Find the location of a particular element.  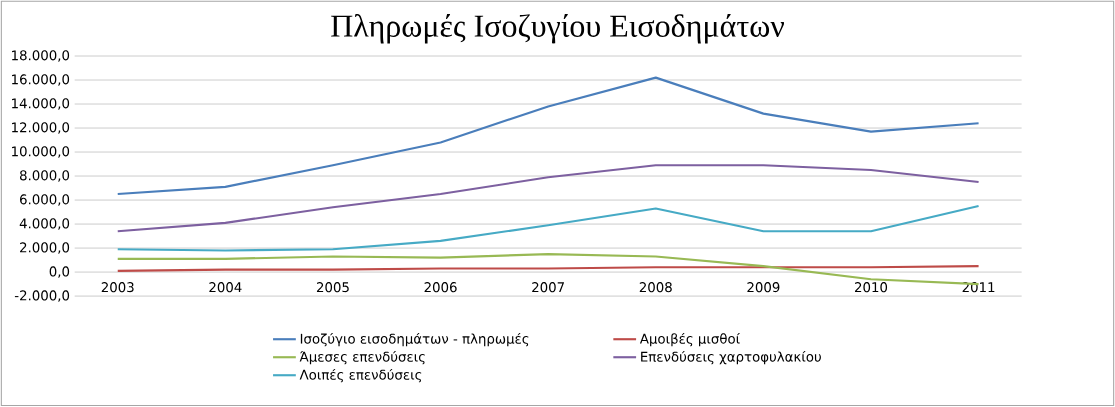

y-tick-label: 12.000,0 is located at coordinates (41, 128).